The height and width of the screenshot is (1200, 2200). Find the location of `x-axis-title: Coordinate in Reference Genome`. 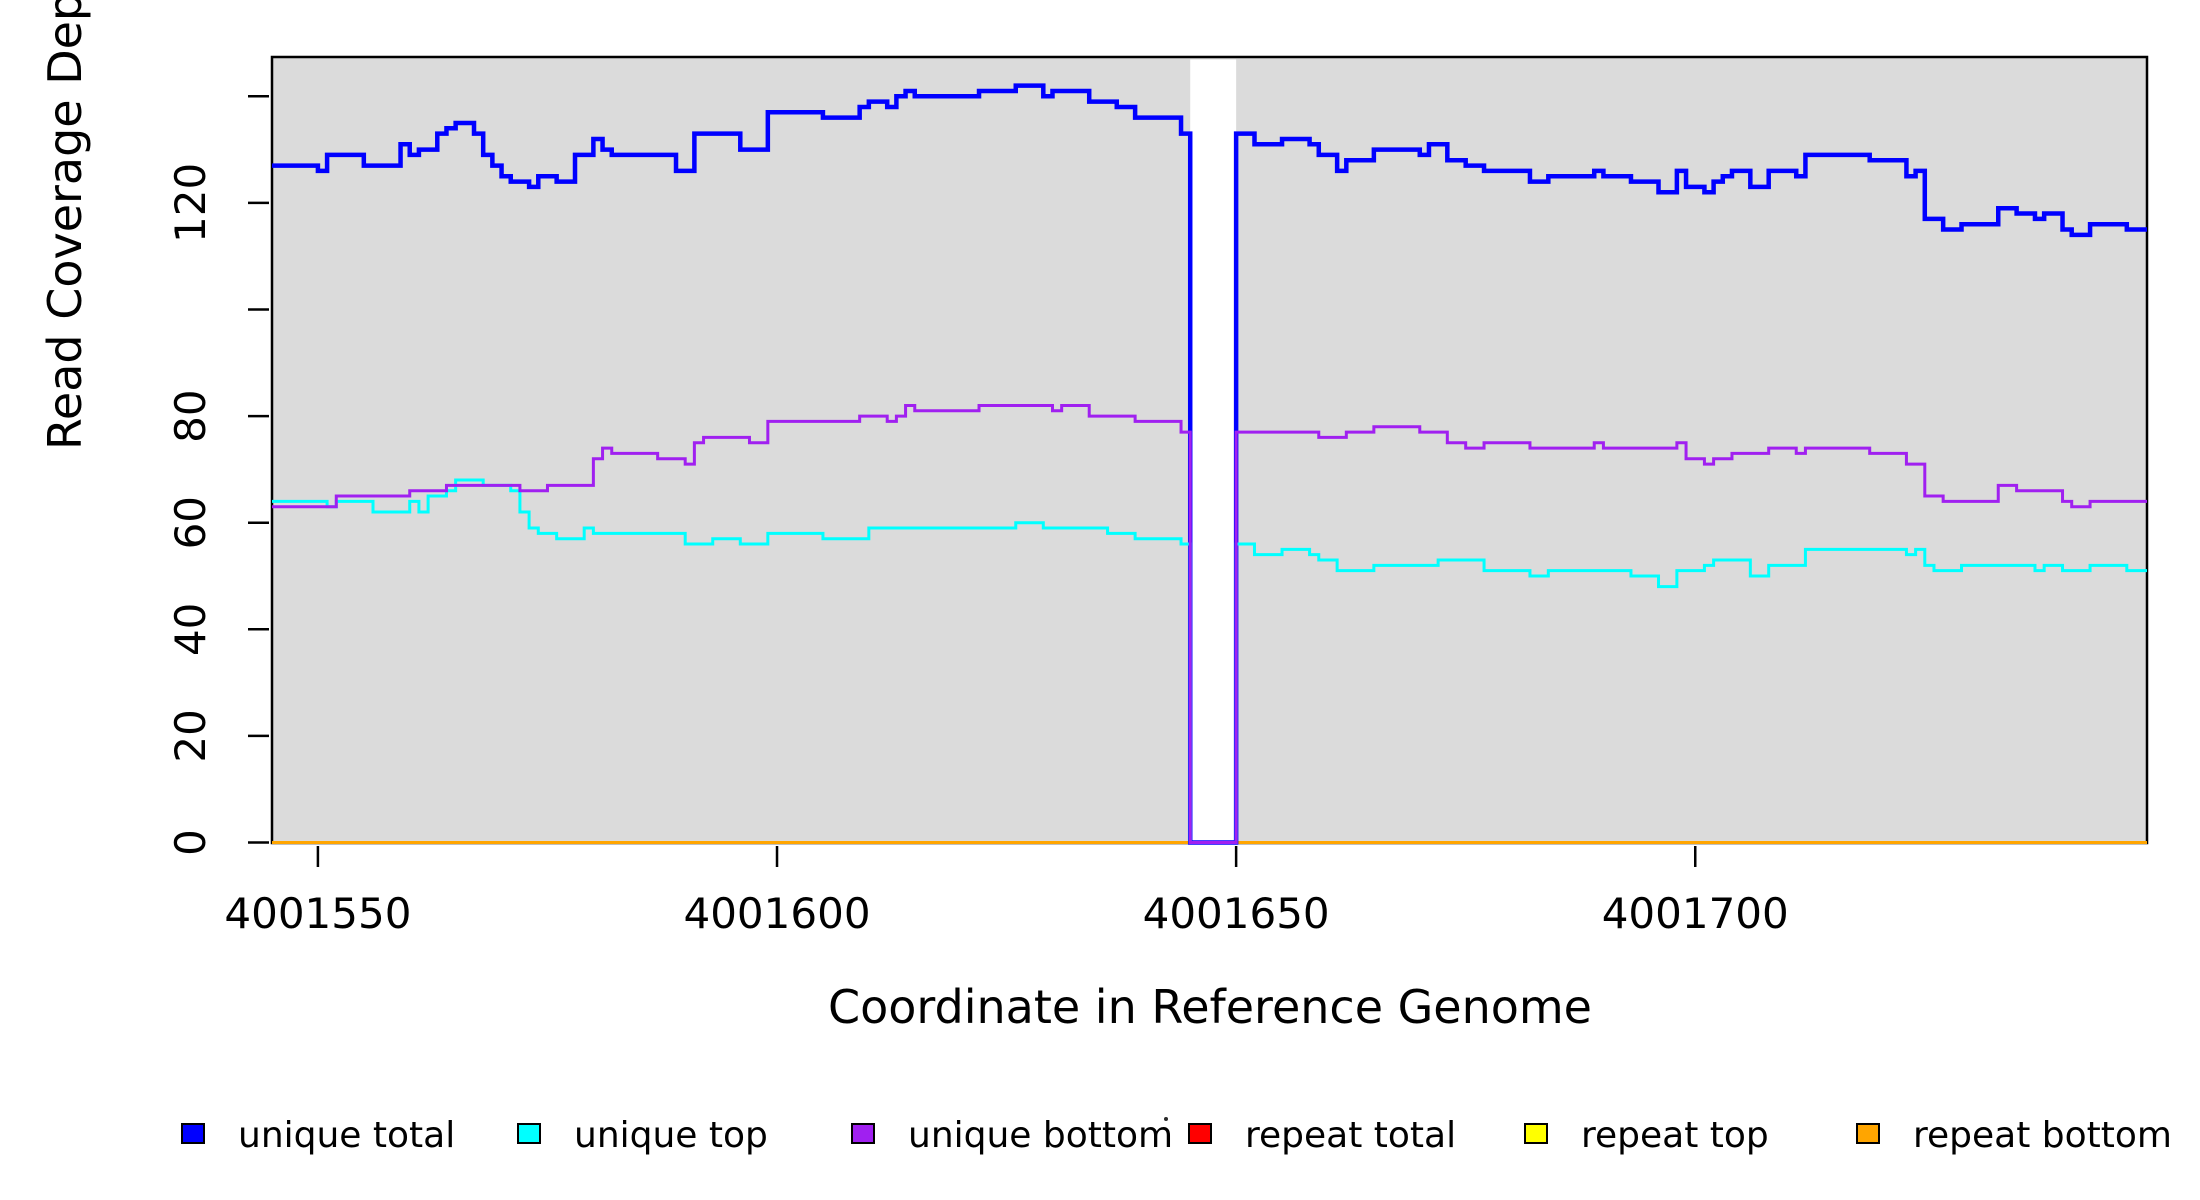

x-axis-title: Coordinate in Reference Genome is located at coordinates (1210, 1007).